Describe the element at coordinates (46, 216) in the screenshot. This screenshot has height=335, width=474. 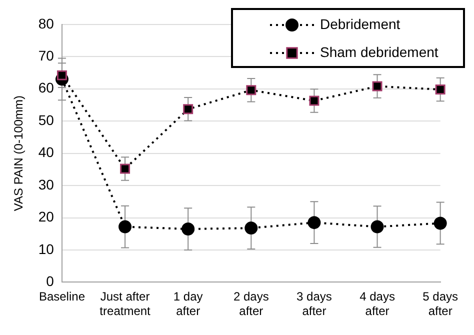
I see `y-tick-label: 20` at that location.